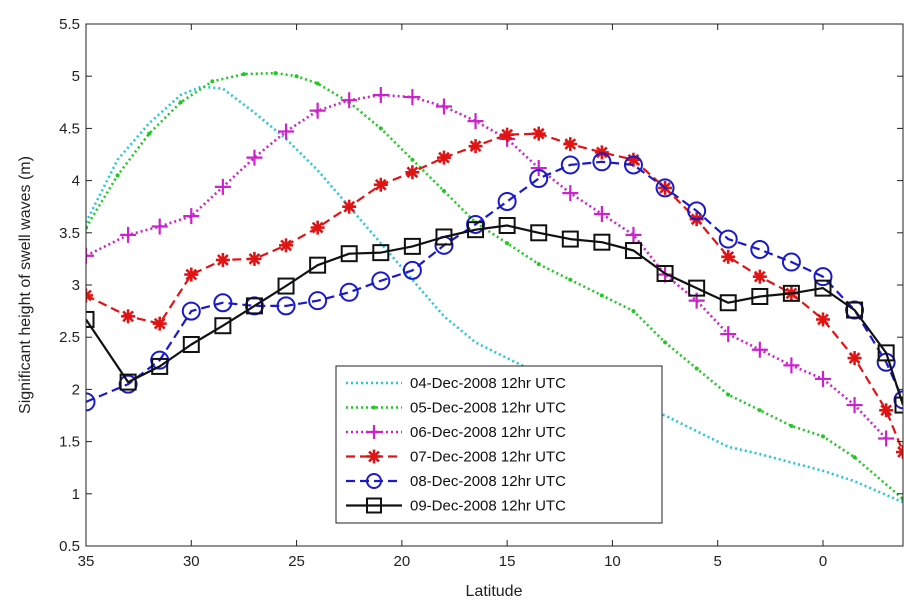 Image resolution: width=904 pixels, height=603 pixels. What do you see at coordinates (76, 181) in the screenshot?
I see `y-tick-label: 4` at bounding box center [76, 181].